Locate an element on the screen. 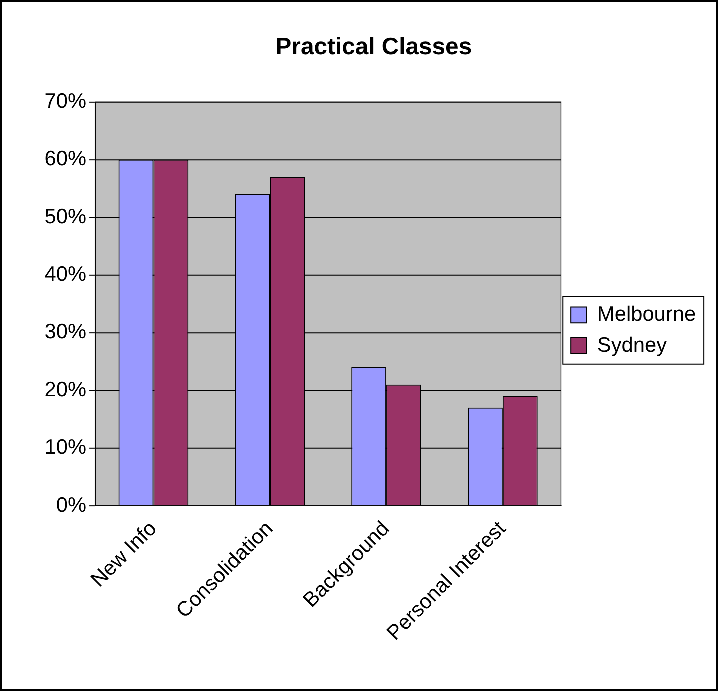 This screenshot has width=720, height=693. chart-title: Practical Classes is located at coordinates (374, 47).